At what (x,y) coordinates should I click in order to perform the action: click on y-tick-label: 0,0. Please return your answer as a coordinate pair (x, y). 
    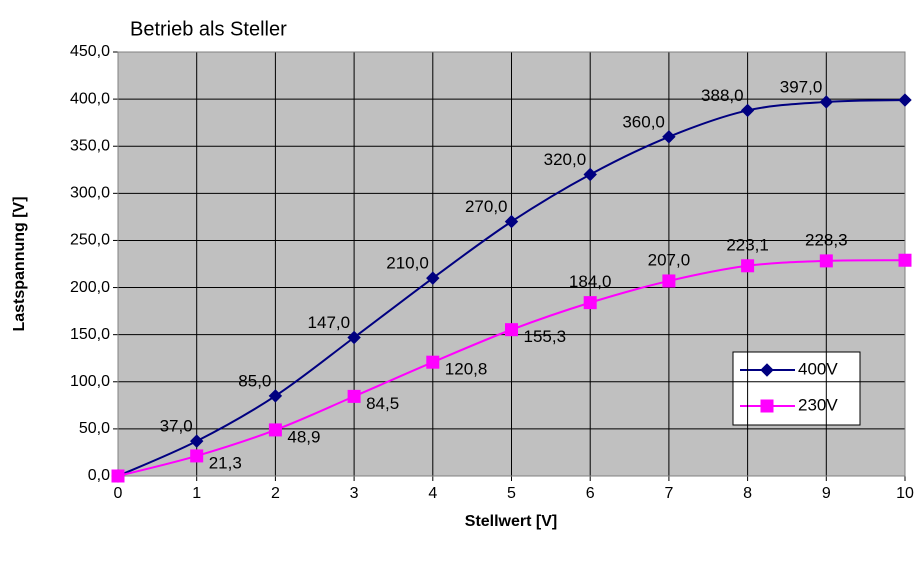
    Looking at the image, I should click on (99, 475).